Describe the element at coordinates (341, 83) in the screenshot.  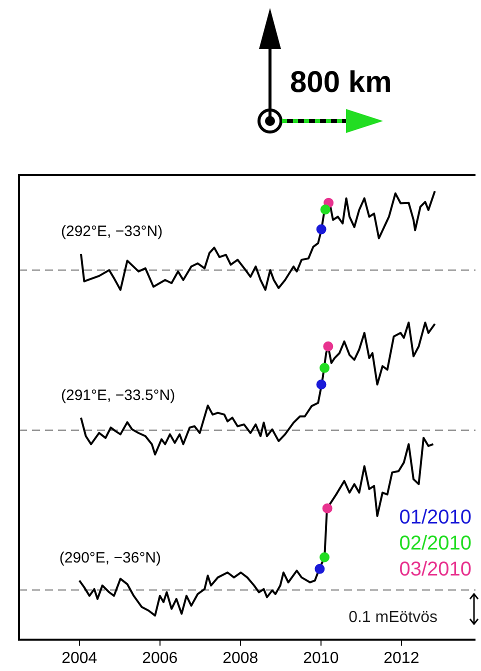
I see `text: 800 km` at that location.